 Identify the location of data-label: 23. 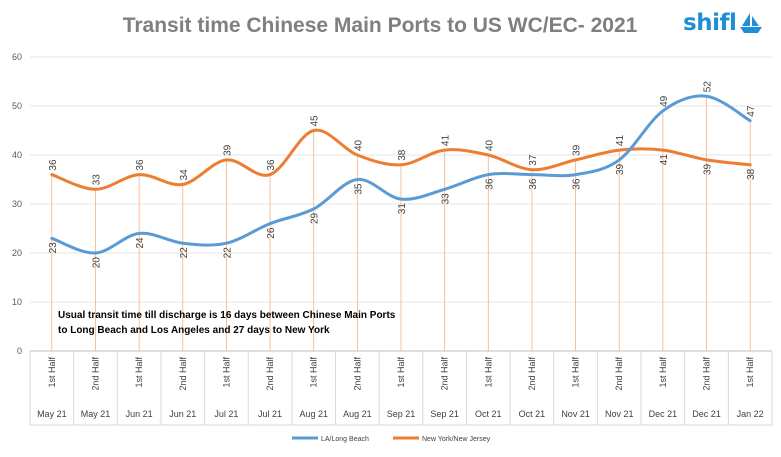
(53, 248).